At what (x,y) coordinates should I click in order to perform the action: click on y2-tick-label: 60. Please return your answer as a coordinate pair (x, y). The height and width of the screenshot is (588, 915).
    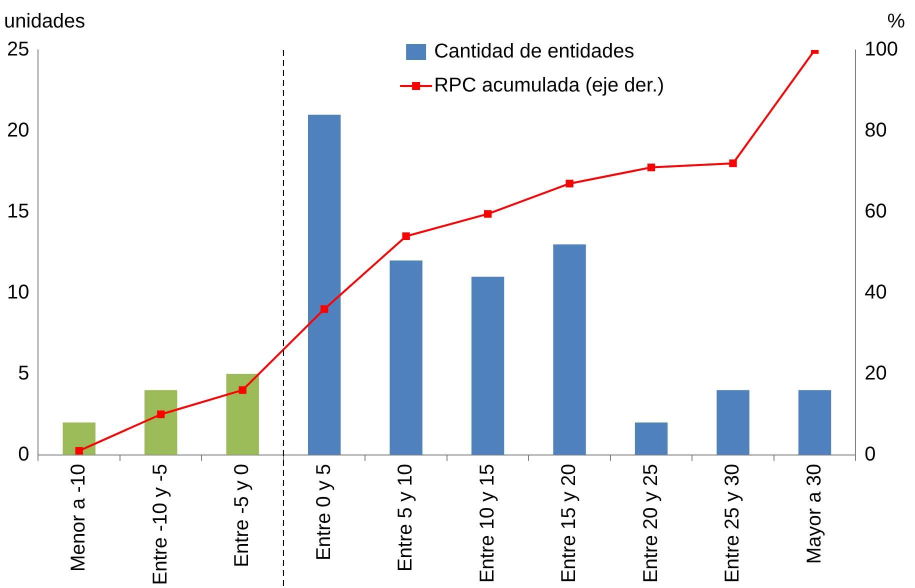
    Looking at the image, I should click on (875, 211).